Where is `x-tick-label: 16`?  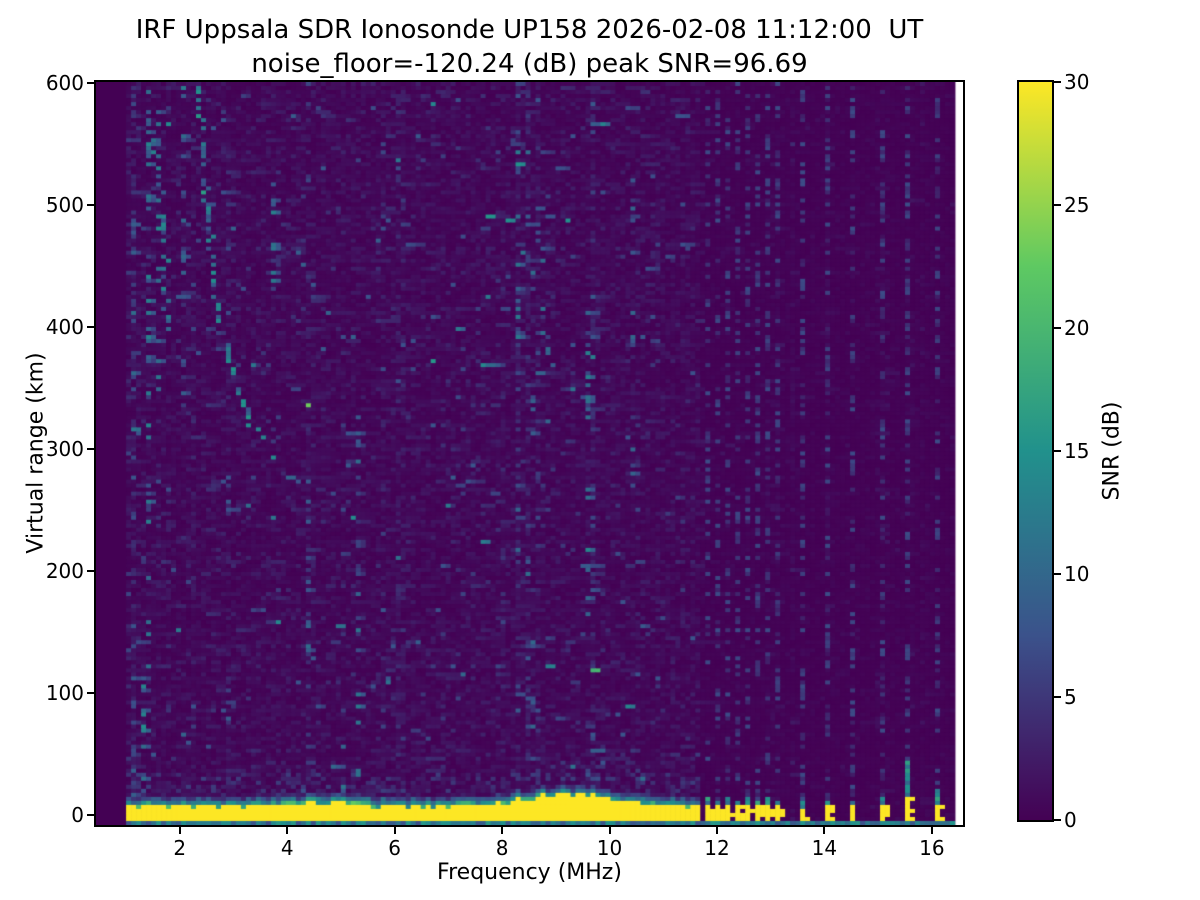
x-tick-label: 16 is located at coordinates (932, 848).